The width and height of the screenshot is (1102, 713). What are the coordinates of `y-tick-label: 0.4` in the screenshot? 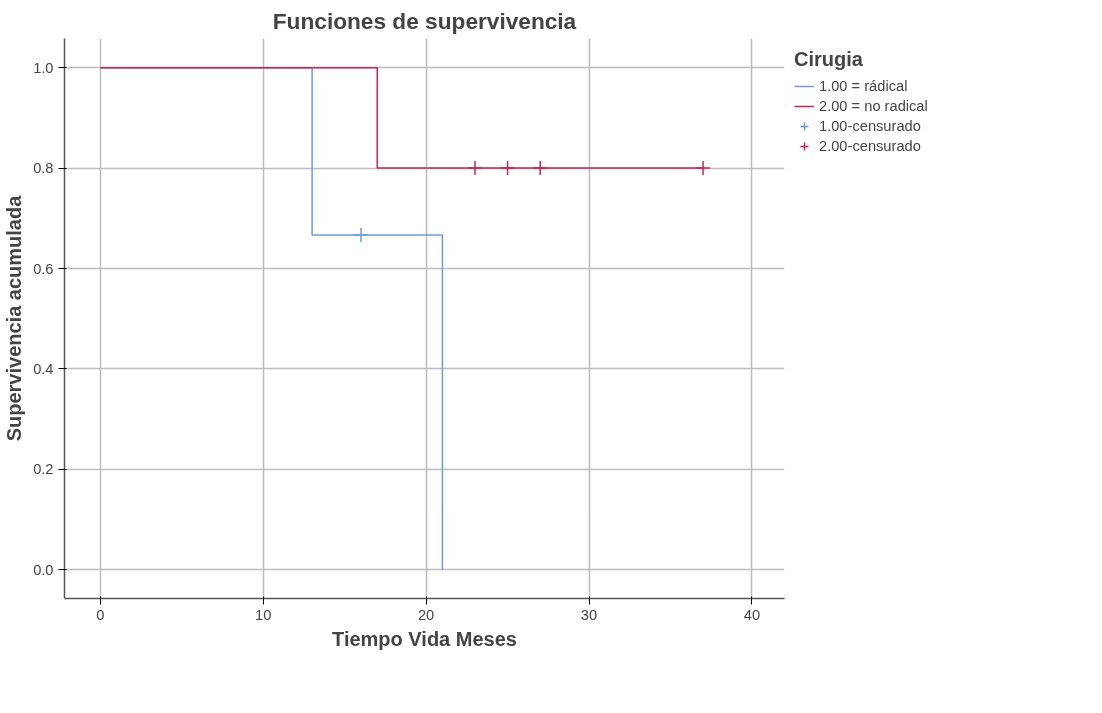 It's located at (43, 368).